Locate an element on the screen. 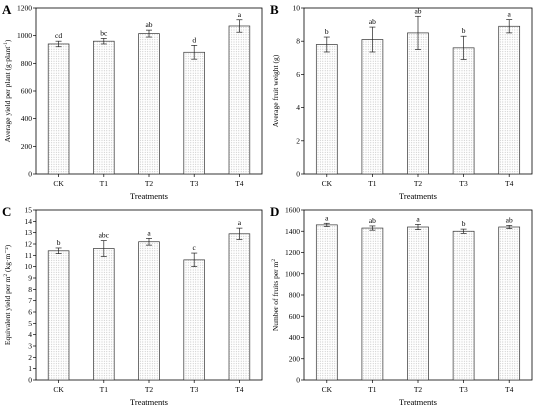 The height and width of the screenshot is (414, 550). y-tick-label: 10 is located at coordinates (297, 8).